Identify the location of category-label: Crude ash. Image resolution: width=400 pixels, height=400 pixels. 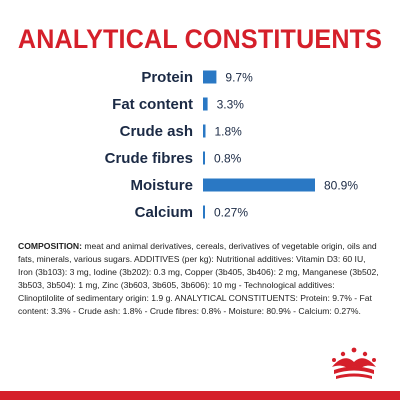
(156, 131).